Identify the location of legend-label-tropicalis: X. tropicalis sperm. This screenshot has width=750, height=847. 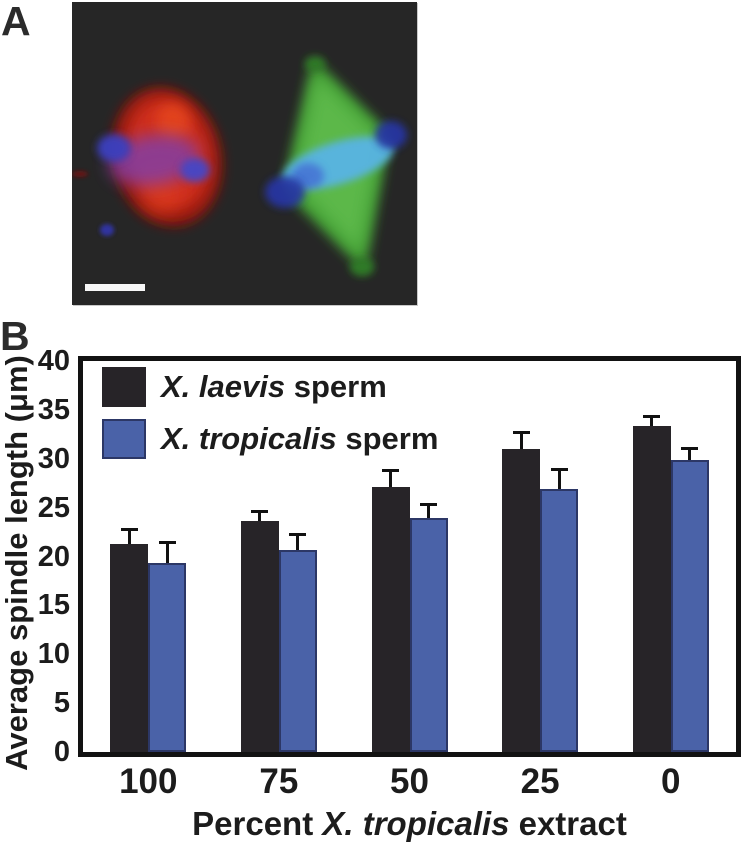
(300, 438).